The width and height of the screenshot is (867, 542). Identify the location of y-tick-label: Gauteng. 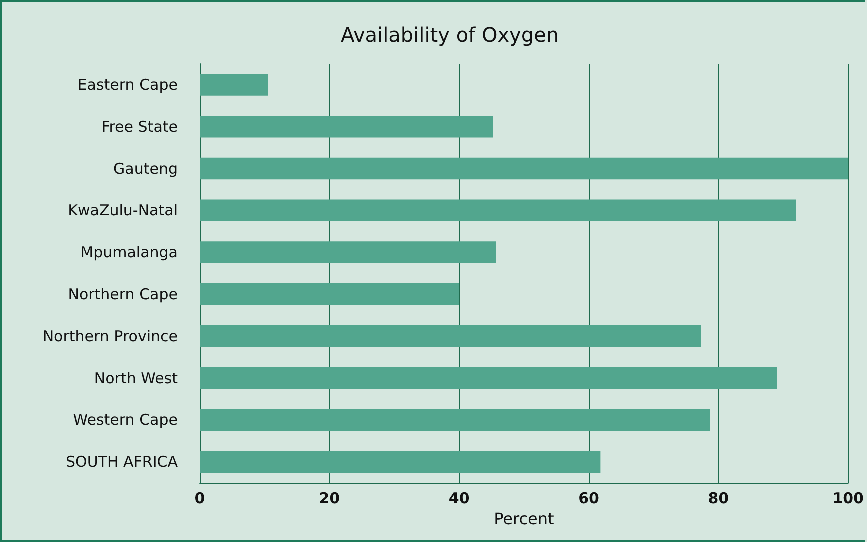
(146, 169).